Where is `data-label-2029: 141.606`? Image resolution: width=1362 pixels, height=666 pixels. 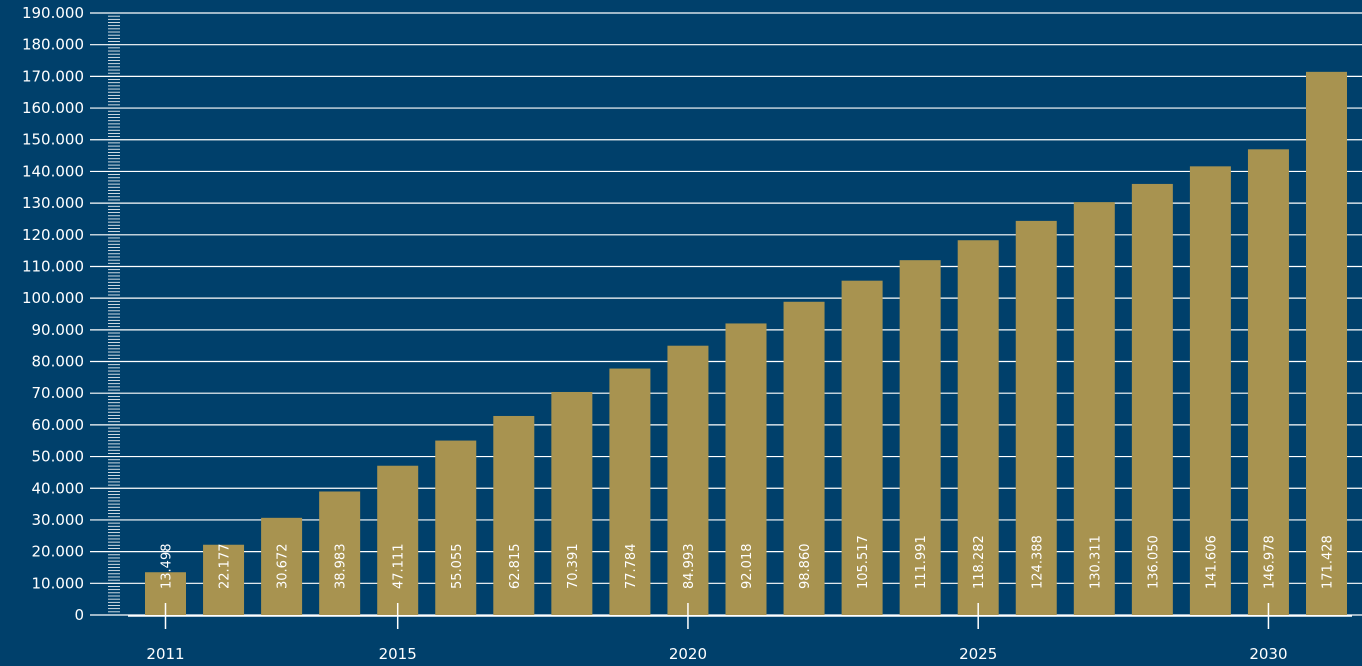 data-label-2029: 141.606 is located at coordinates (1211, 562).